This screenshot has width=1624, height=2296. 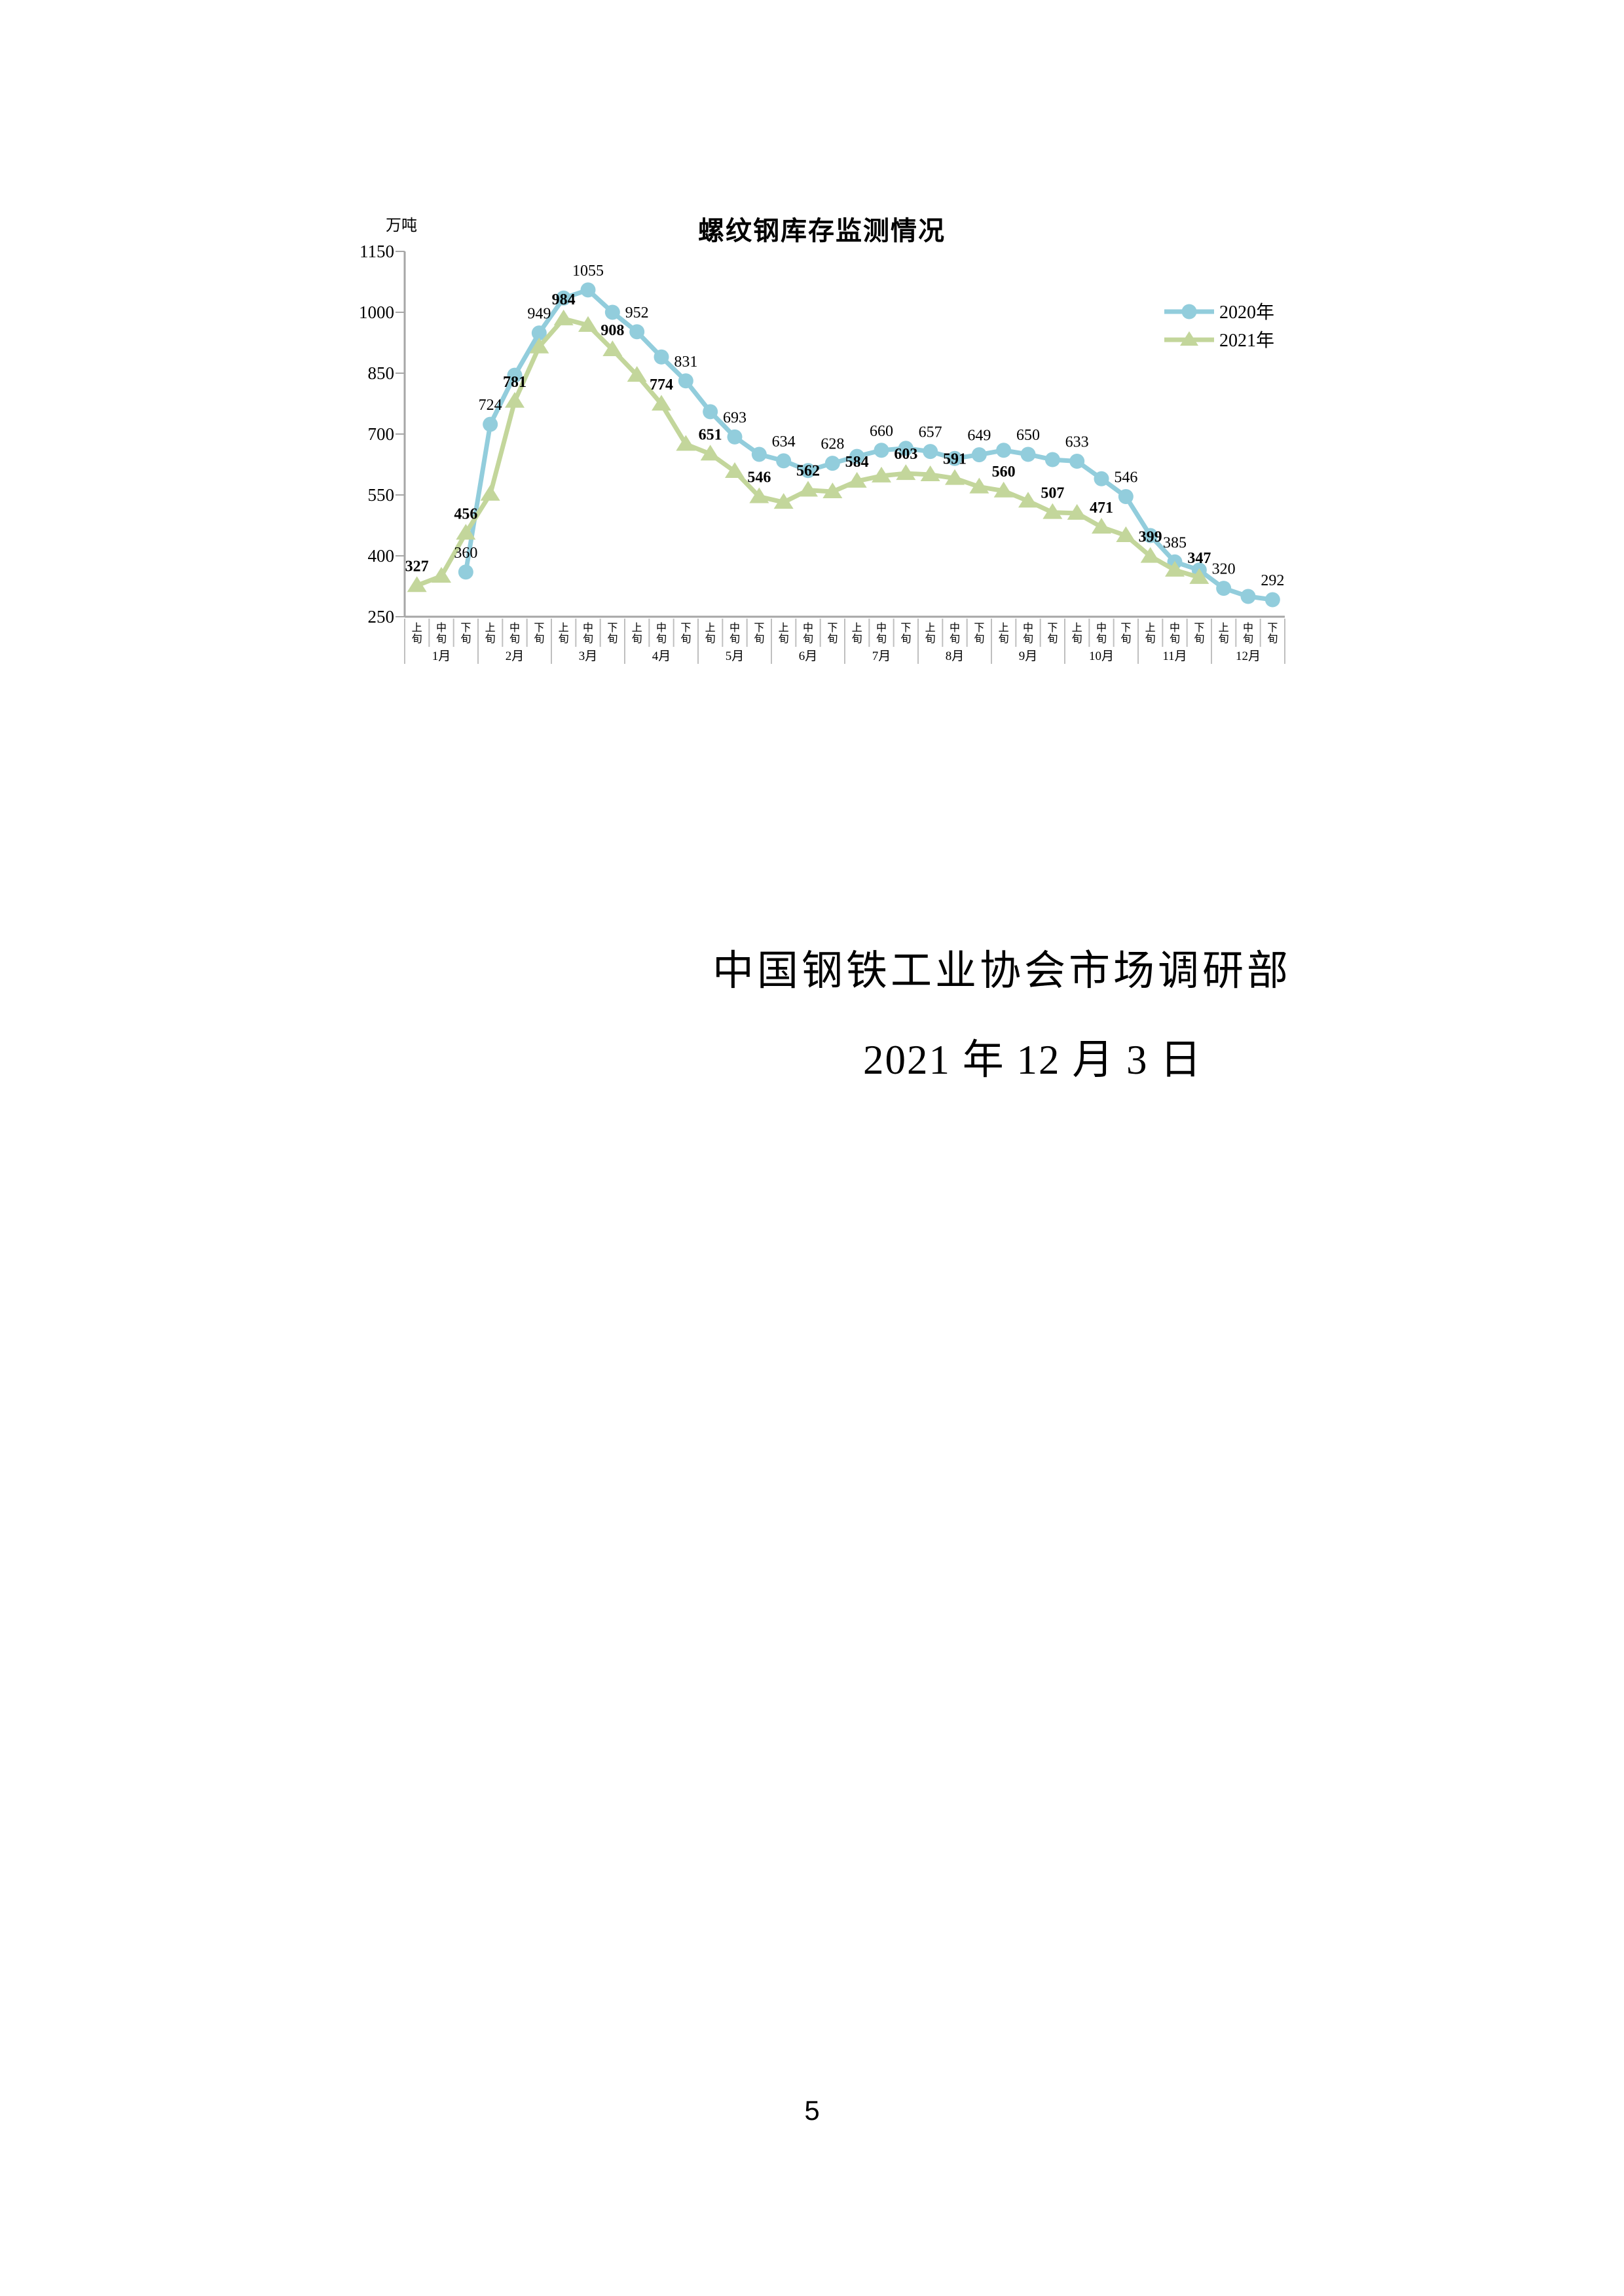 What do you see at coordinates (490, 405) in the screenshot?
I see `data-label-2020年: 724` at bounding box center [490, 405].